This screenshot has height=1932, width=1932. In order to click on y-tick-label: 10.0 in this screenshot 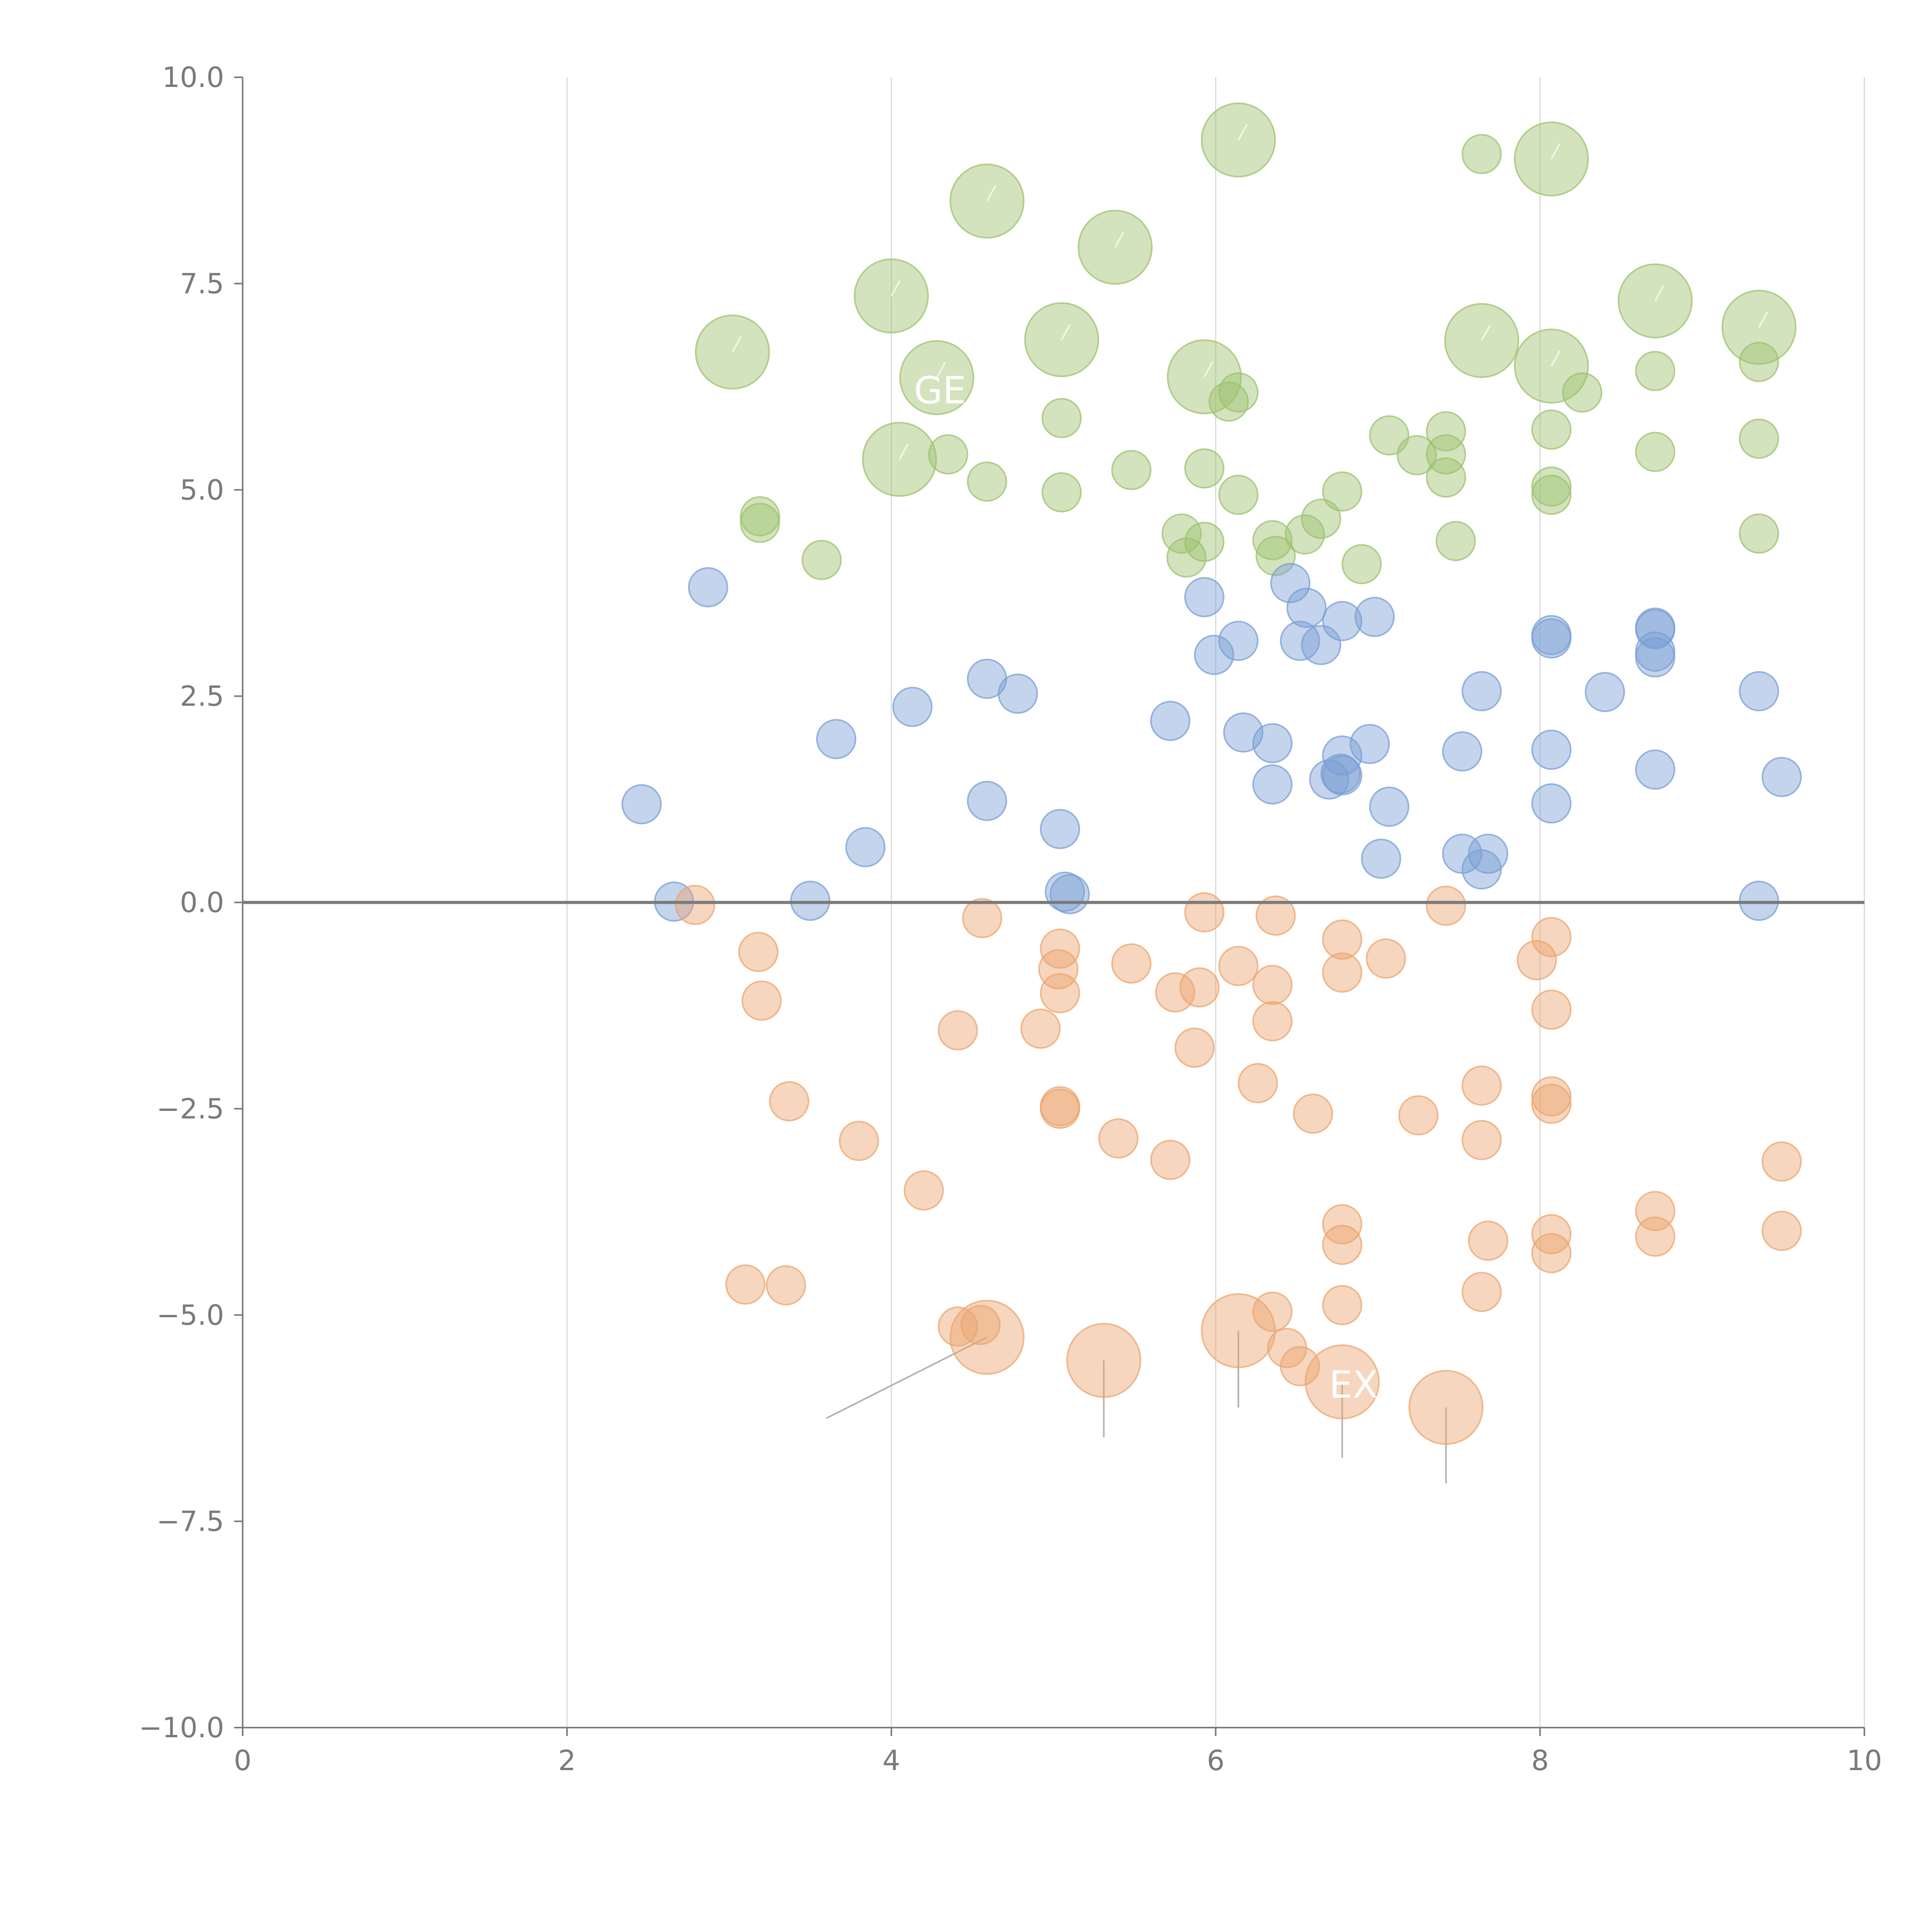, I will do `click(193, 78)`.